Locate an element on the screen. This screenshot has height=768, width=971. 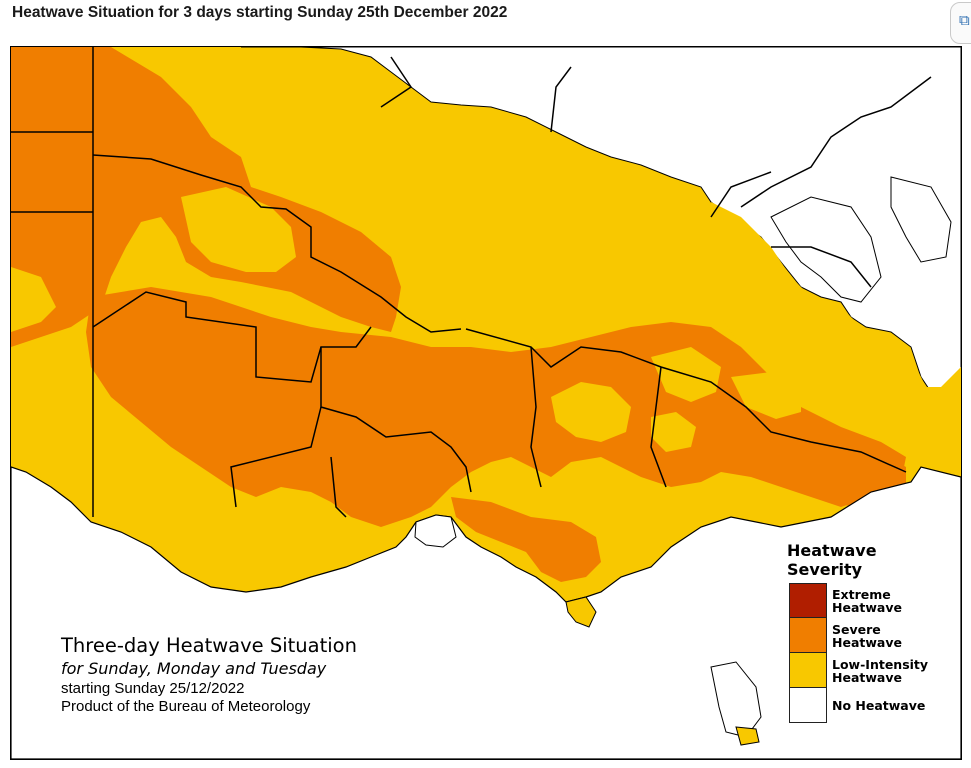
legend-label: No Heatwave is located at coordinates (879, 705).